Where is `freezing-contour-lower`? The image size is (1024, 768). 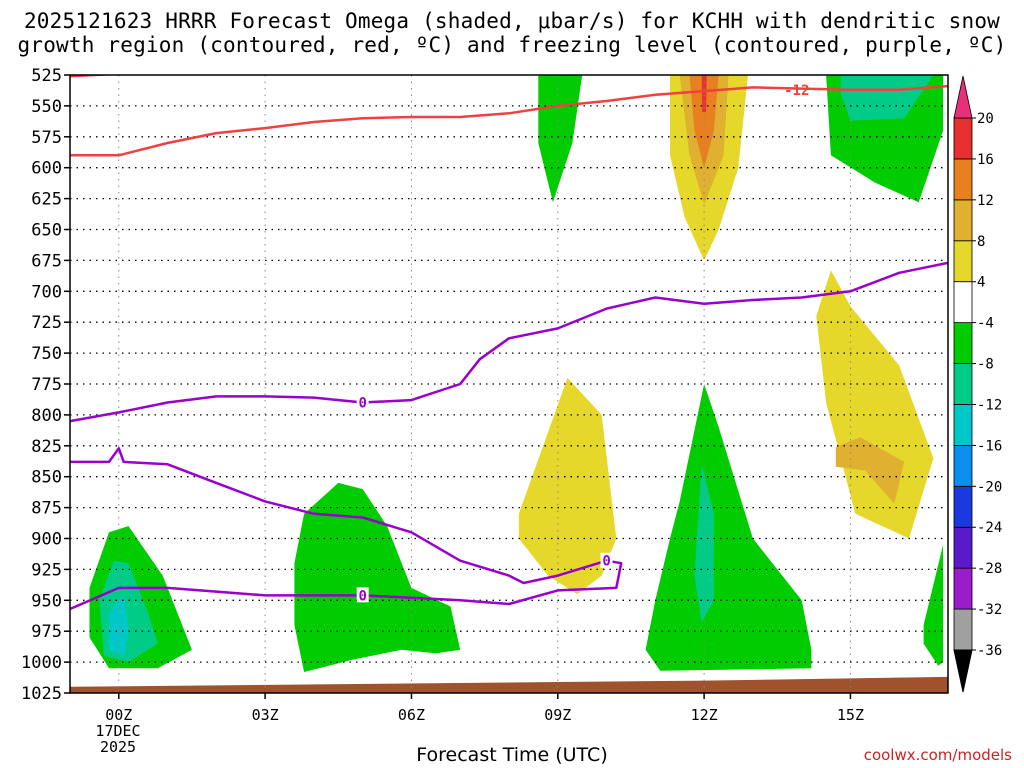 freezing-contour-lower is located at coordinates (346, 529).